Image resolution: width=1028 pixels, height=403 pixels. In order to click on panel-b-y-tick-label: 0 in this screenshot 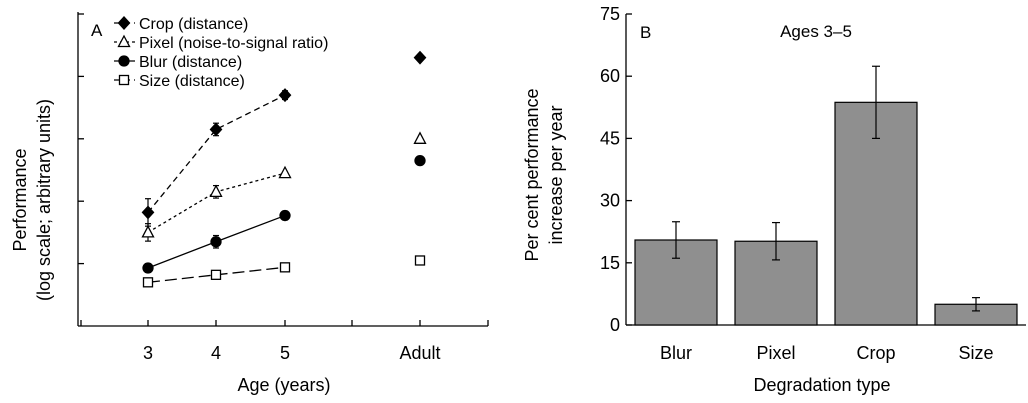, I will do `click(615, 325)`.